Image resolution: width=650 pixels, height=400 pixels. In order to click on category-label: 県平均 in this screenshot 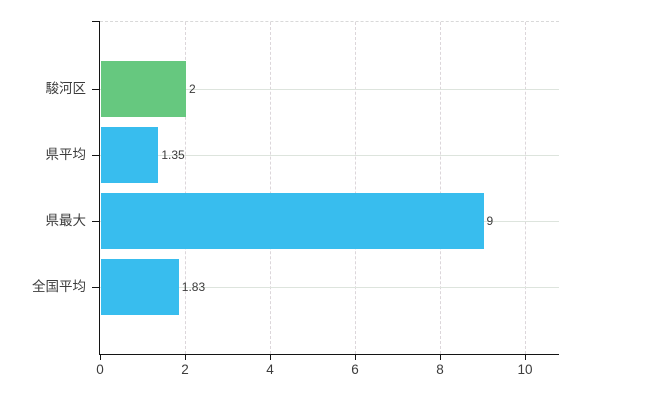, I will do `click(66, 154)`.